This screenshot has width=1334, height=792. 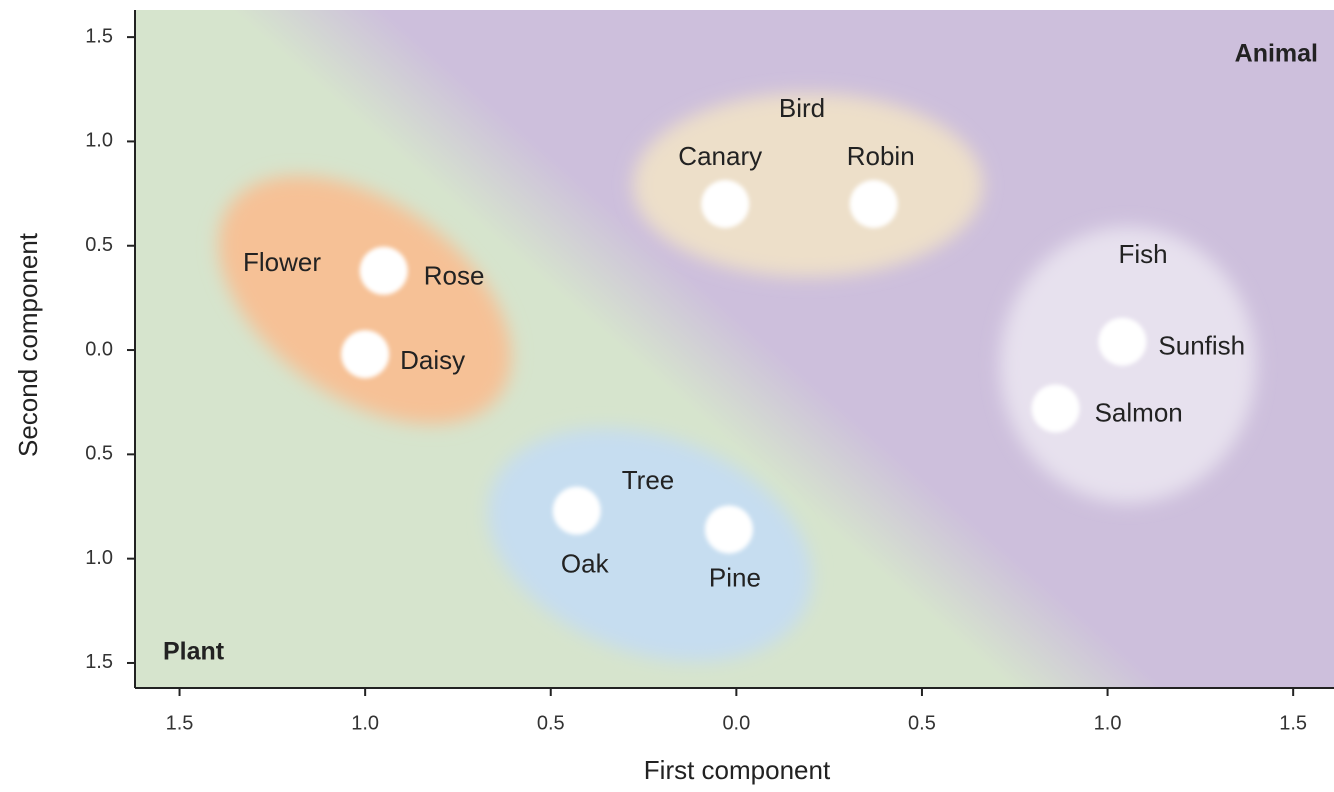 What do you see at coordinates (736, 723) in the screenshot?
I see `x-tick-label: 0.0` at bounding box center [736, 723].